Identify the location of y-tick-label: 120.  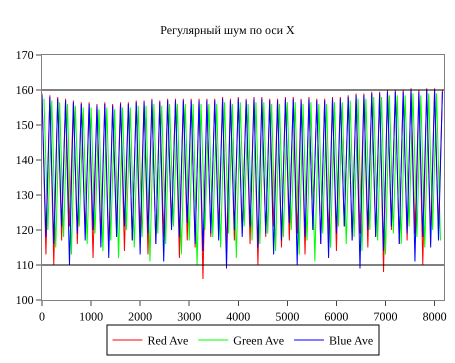
(25, 230).